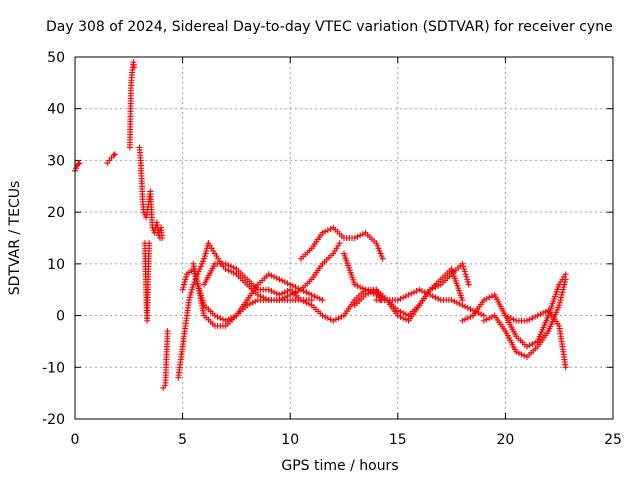 This screenshot has height=480, width=640. I want to click on y-tick-label: 20, so click(56, 213).